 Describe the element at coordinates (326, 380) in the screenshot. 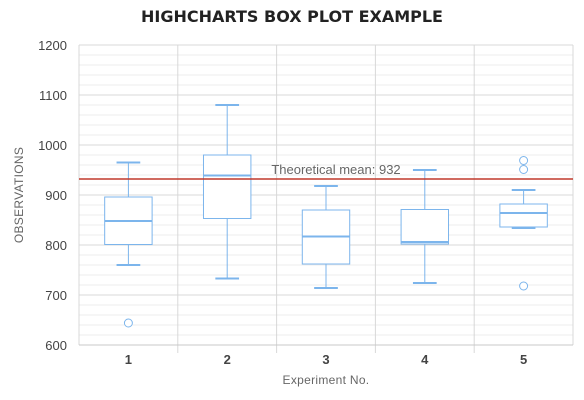

I see `x-axis-title: Experiment No.` at that location.